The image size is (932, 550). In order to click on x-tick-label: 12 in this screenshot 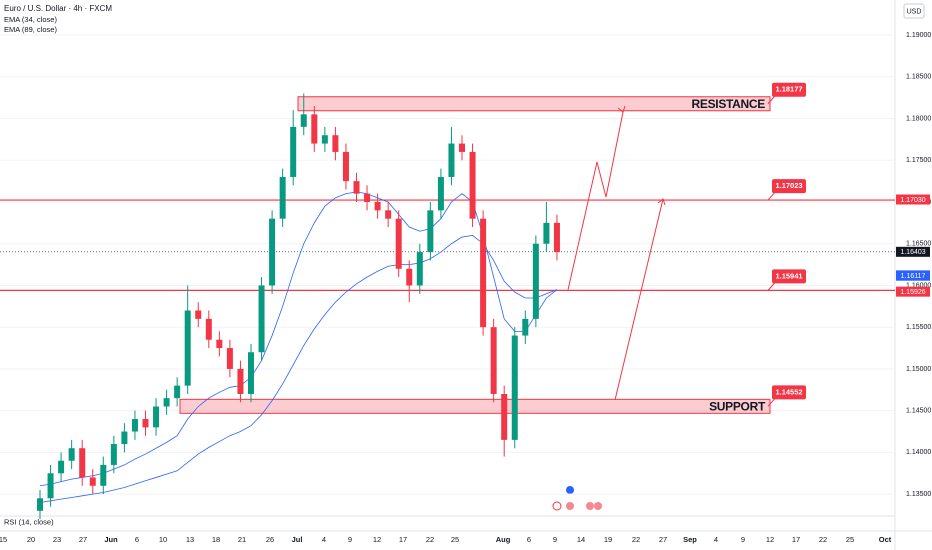, I will do `click(770, 539)`.